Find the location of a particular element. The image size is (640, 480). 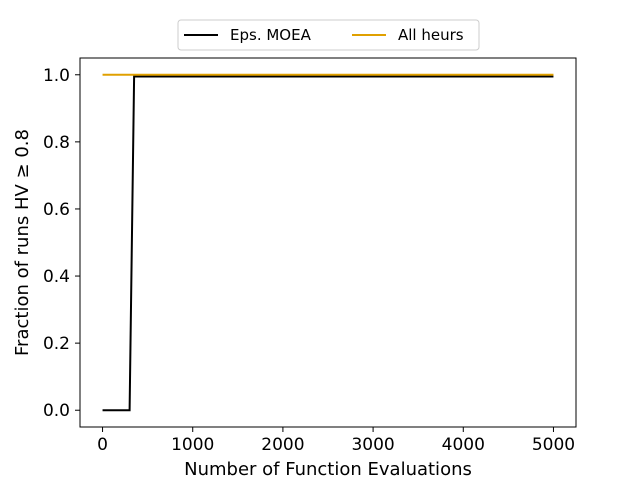

x-tick-label: 4000 is located at coordinates (463, 445).